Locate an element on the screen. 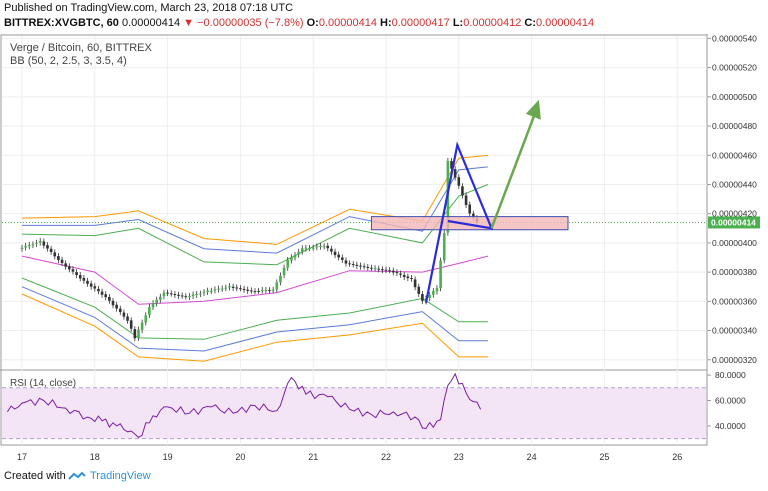  drawing-annotations is located at coordinates (469, 201).